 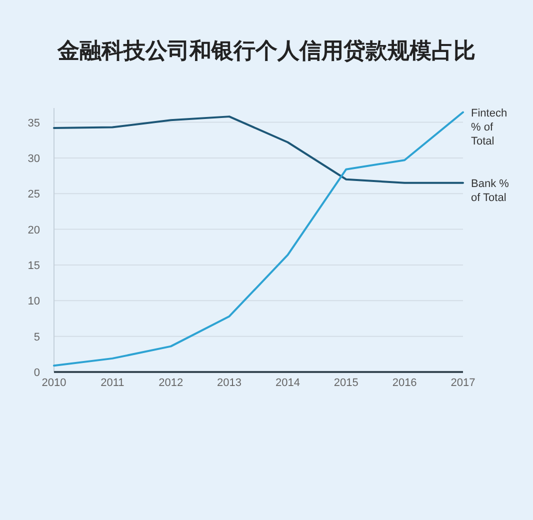 What do you see at coordinates (34, 158) in the screenshot?
I see `y-tick-label: 30` at bounding box center [34, 158].